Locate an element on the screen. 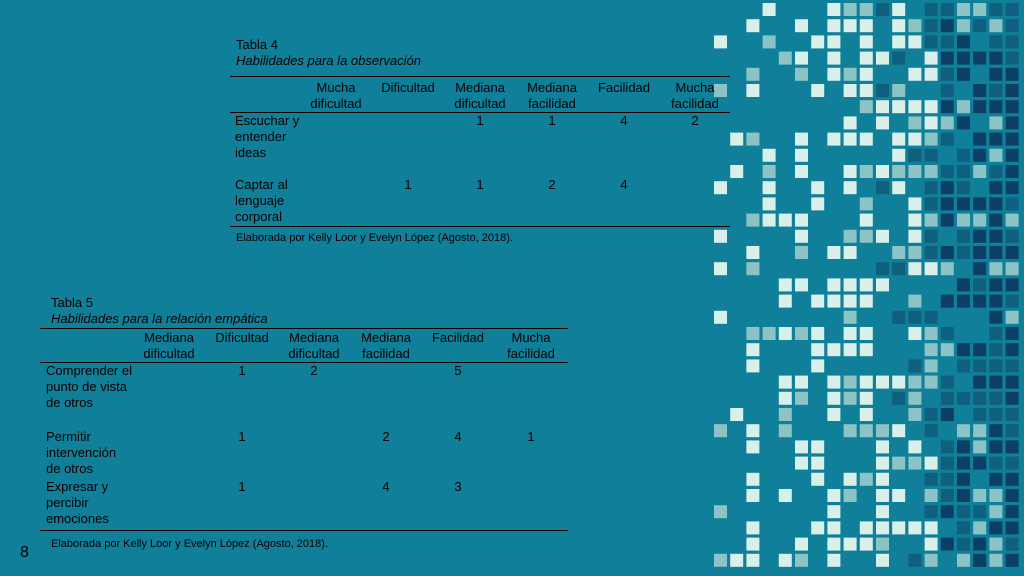 The height and width of the screenshot is (576, 1024). table4-caption: Tabla 4 Habilidades para la observación is located at coordinates (328, 53).